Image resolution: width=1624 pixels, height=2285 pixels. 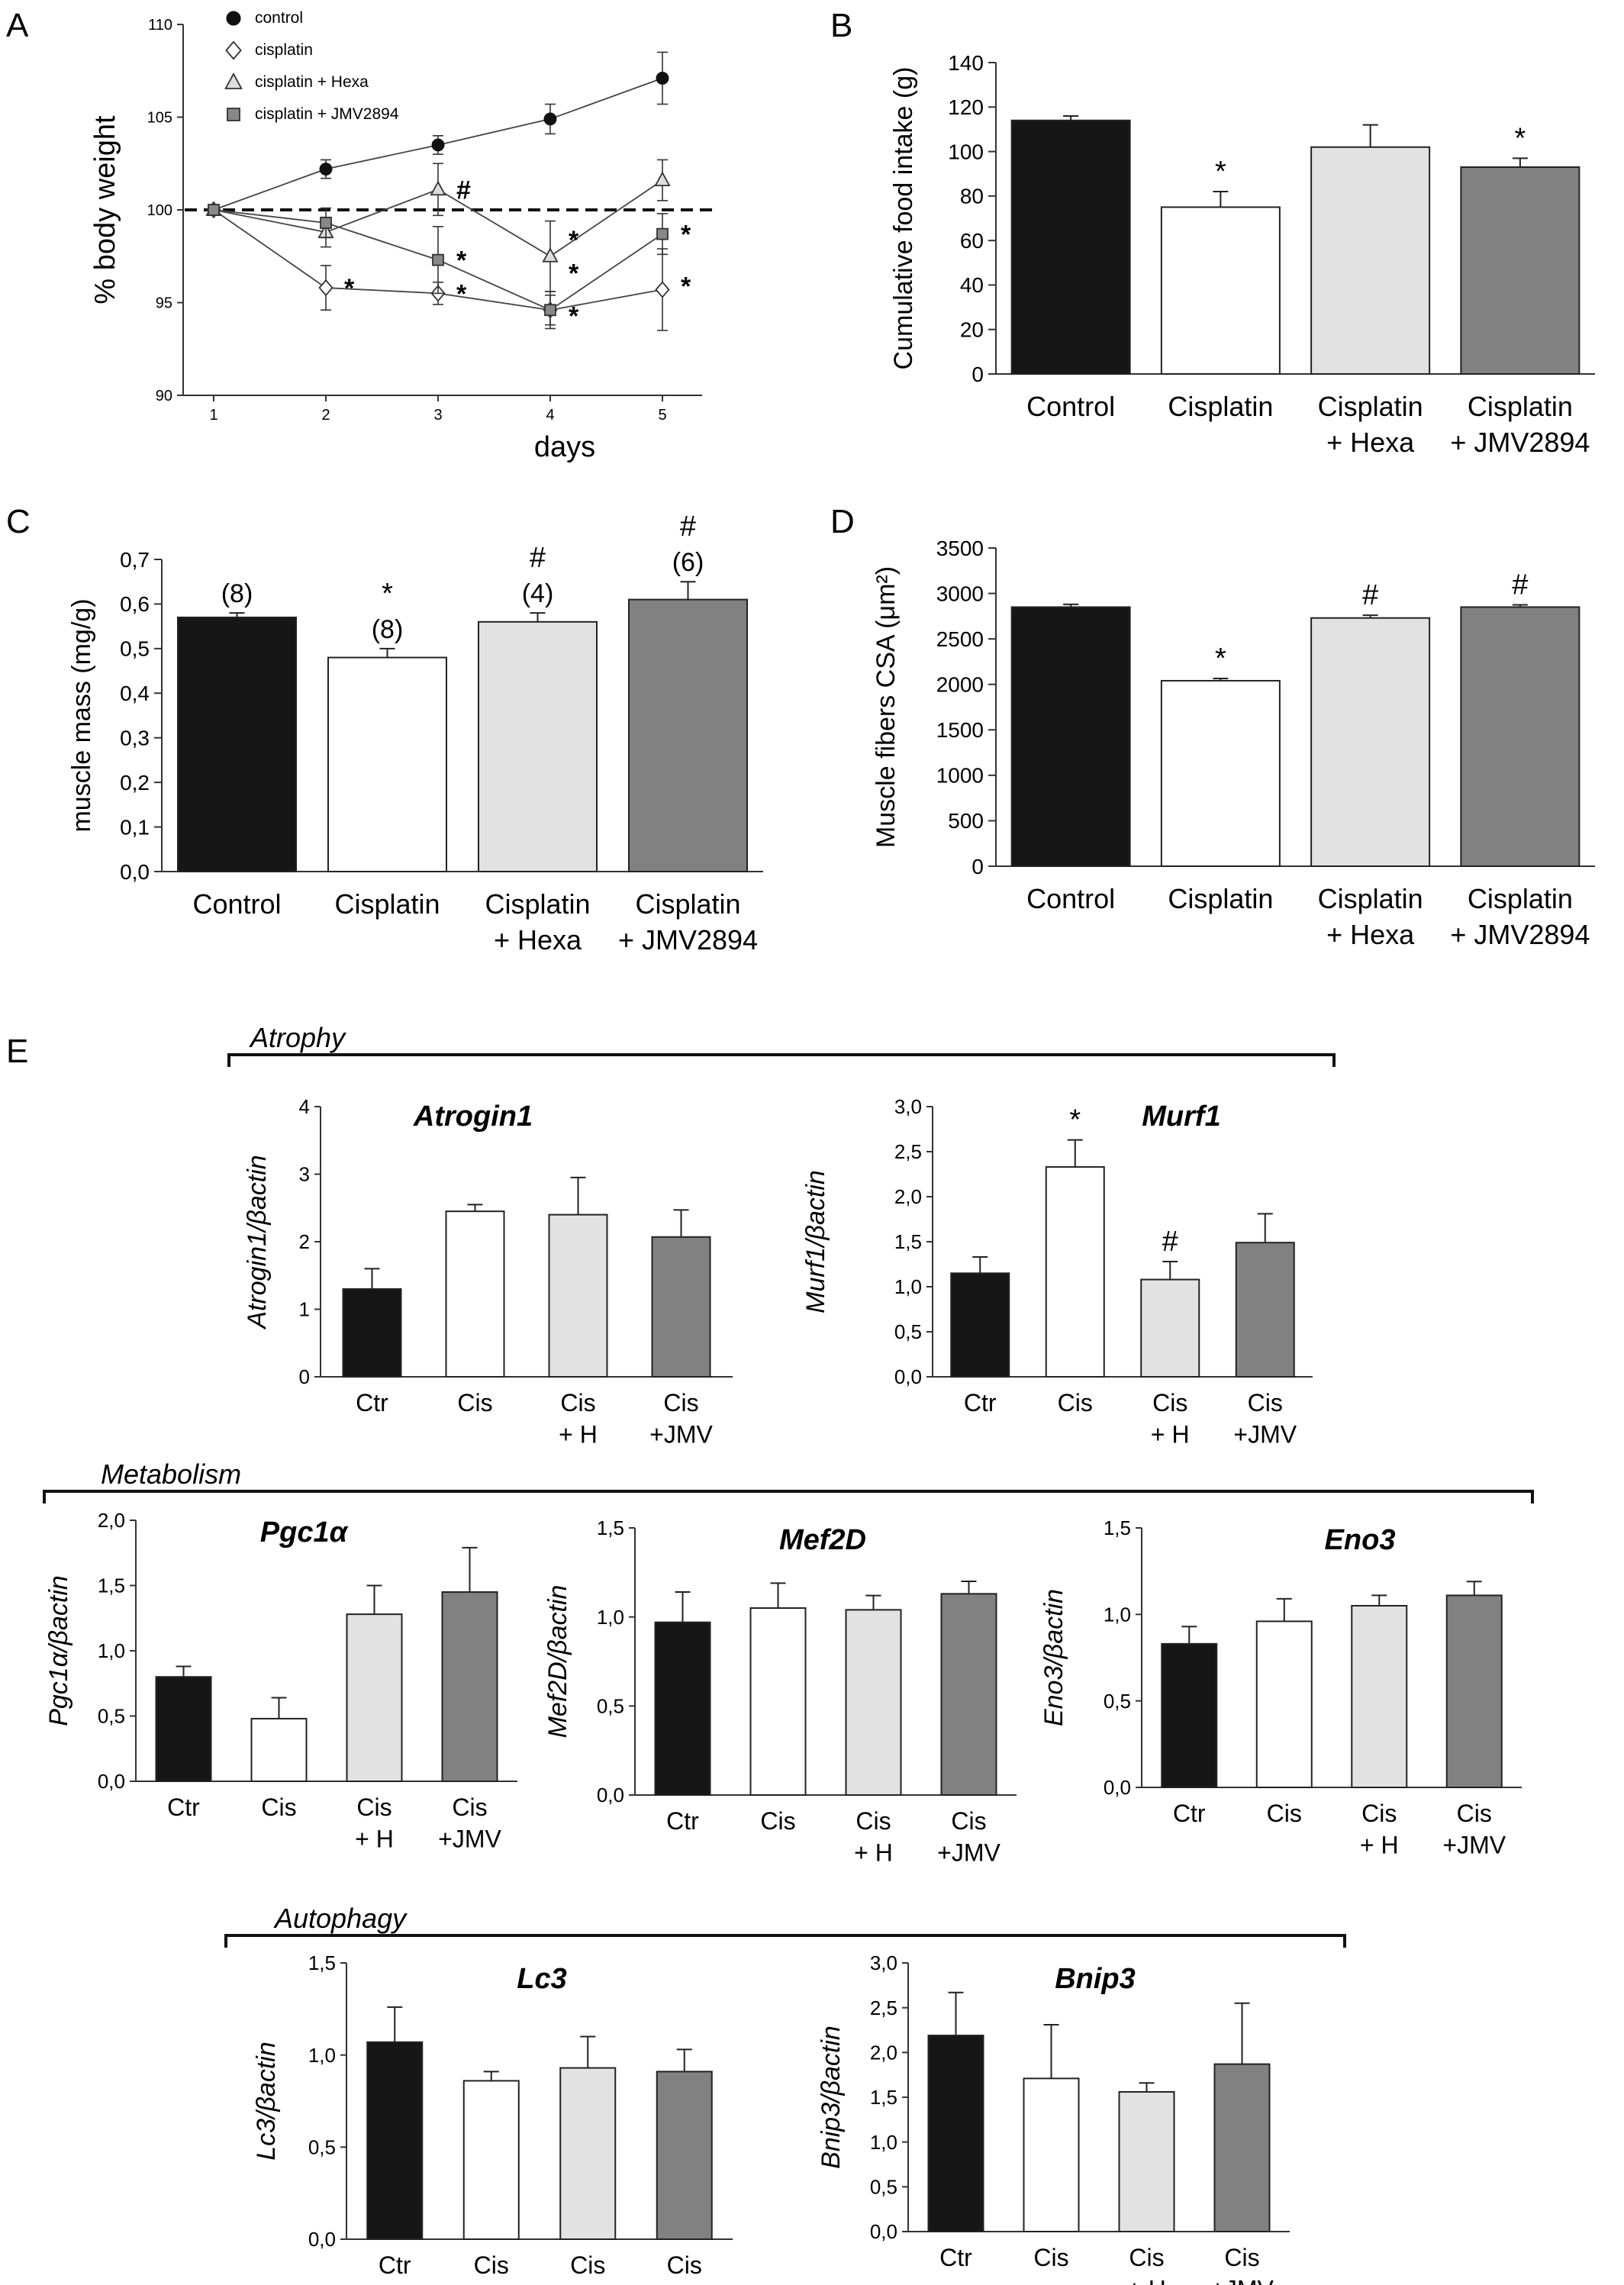 I want to click on legend-label: control, so click(x=279, y=18).